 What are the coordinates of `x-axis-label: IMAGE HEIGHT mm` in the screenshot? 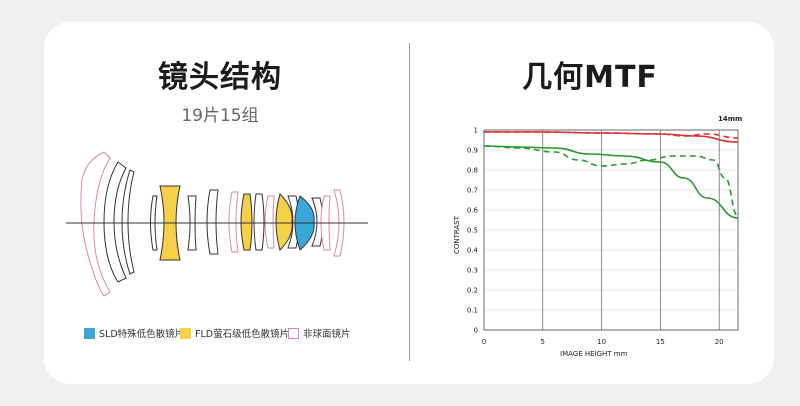 It's located at (594, 354).